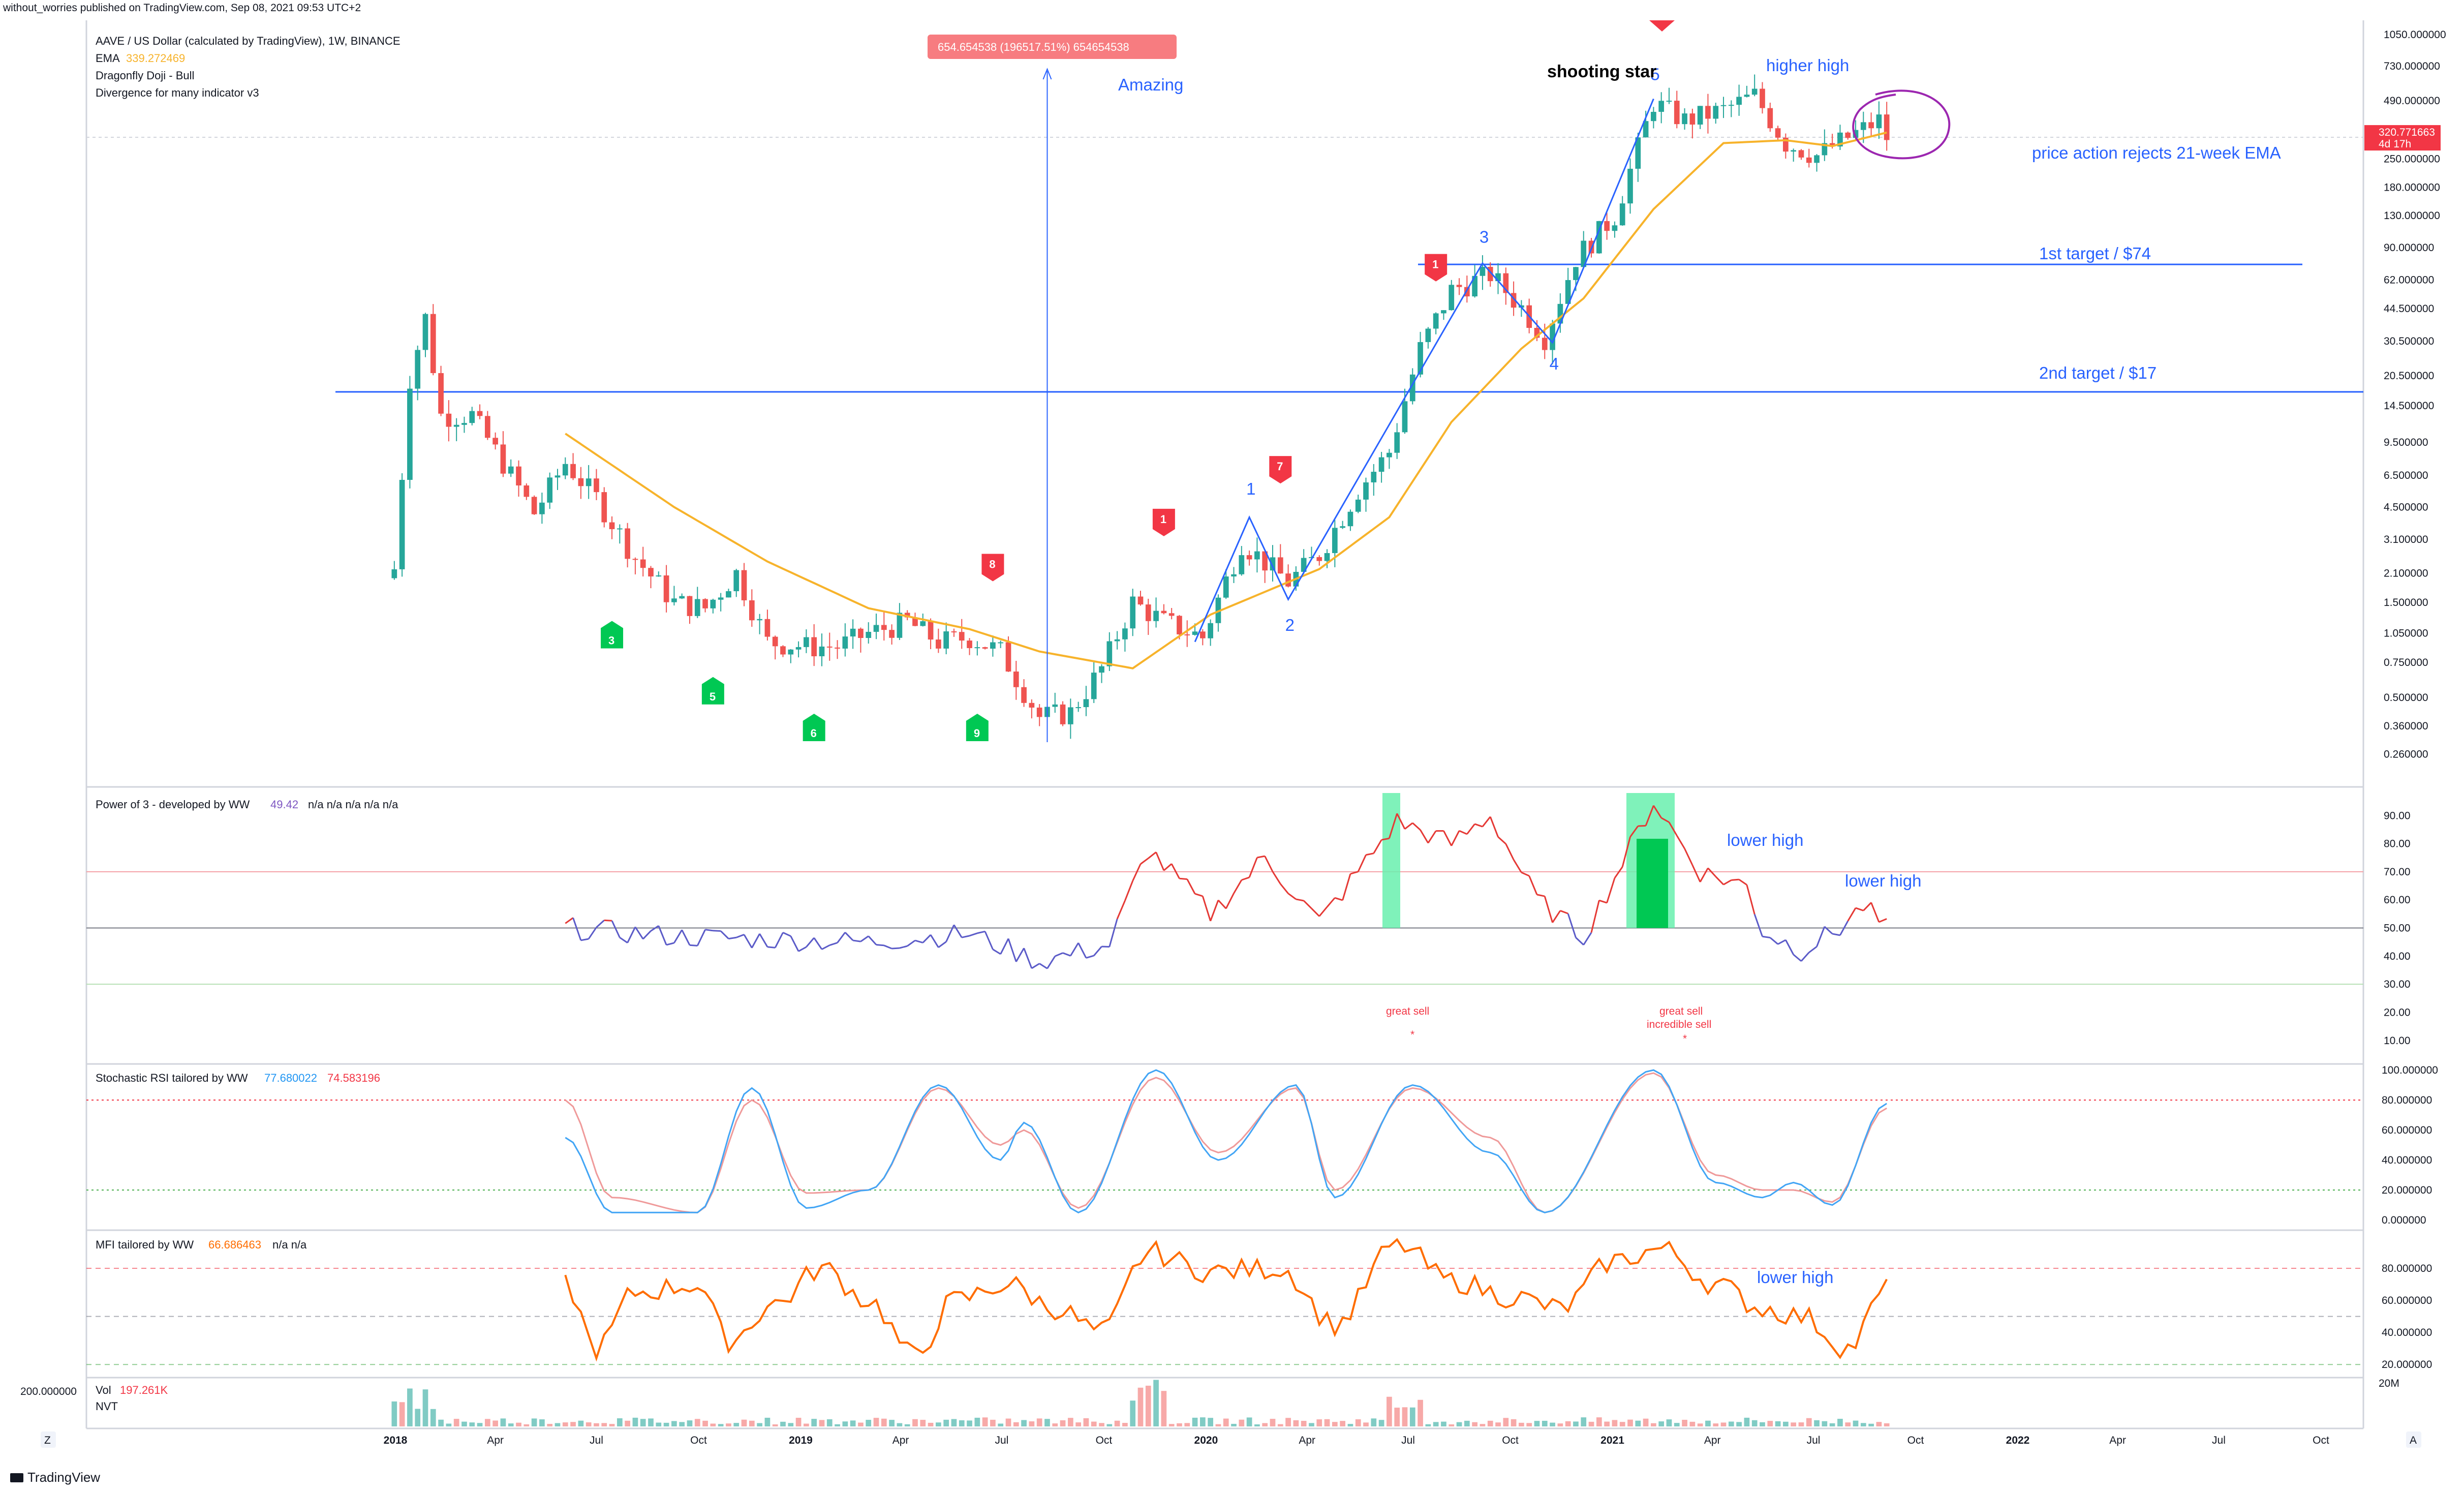 This screenshot has width=2464, height=1493. What do you see at coordinates (48, 1440) in the screenshot?
I see `corner-left-label: Z` at bounding box center [48, 1440].